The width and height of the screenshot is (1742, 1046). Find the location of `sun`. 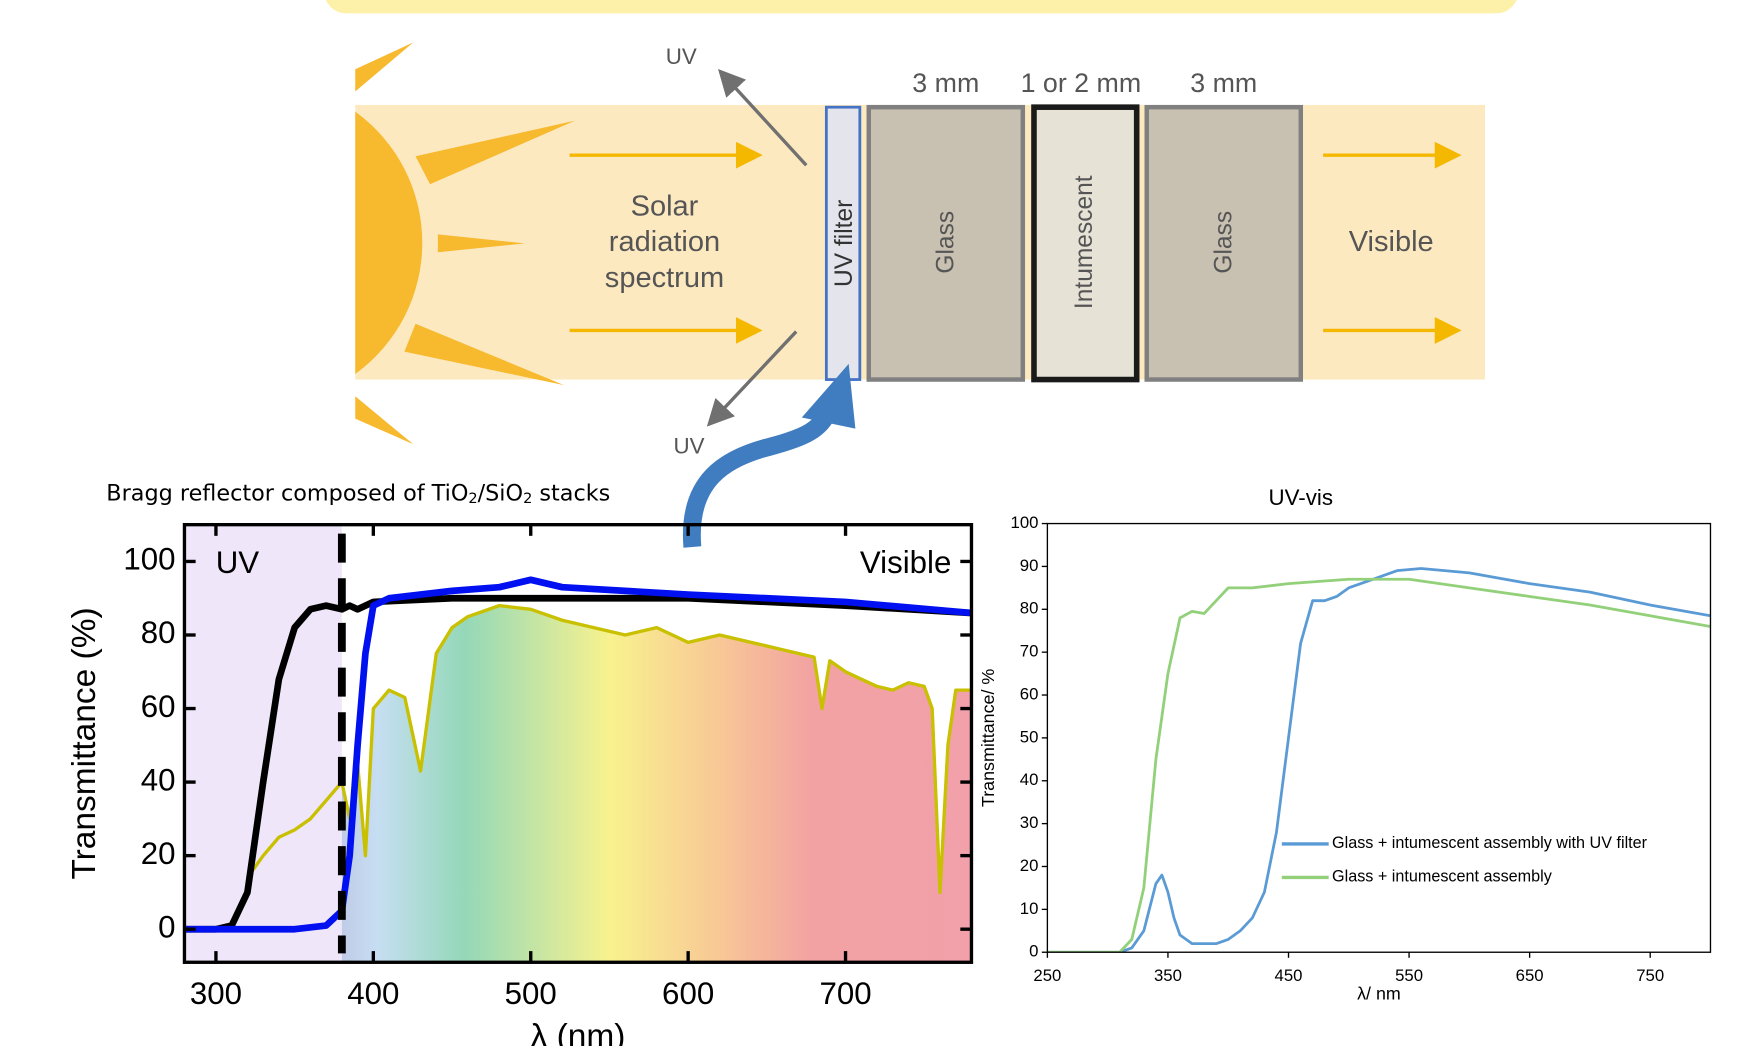

sun is located at coordinates (465, 243).